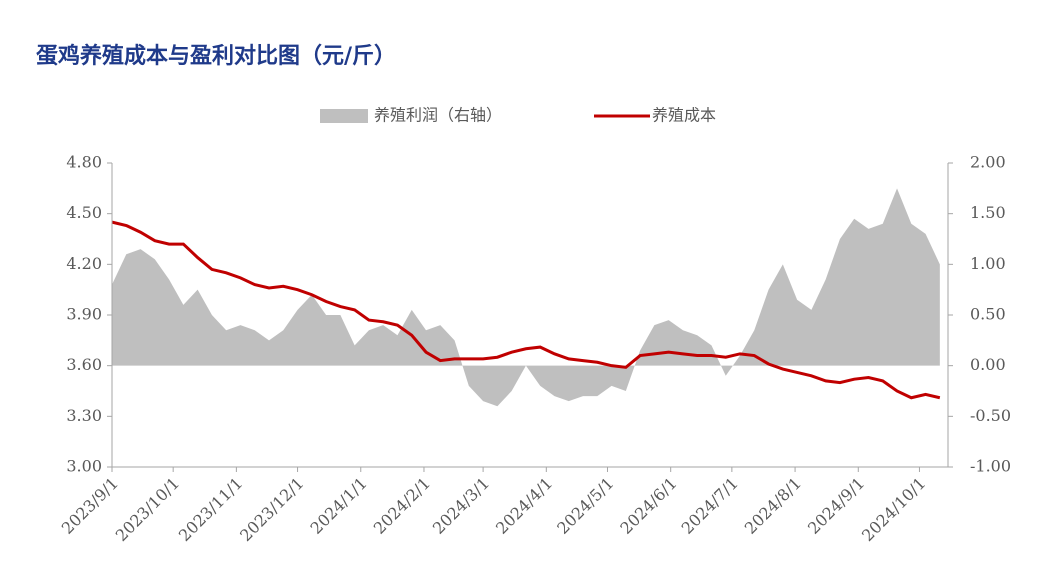 The height and width of the screenshot is (577, 1051). Describe the element at coordinates (893, 509) in the screenshot. I see `x-tick-label: 2024/10/1` at that location.